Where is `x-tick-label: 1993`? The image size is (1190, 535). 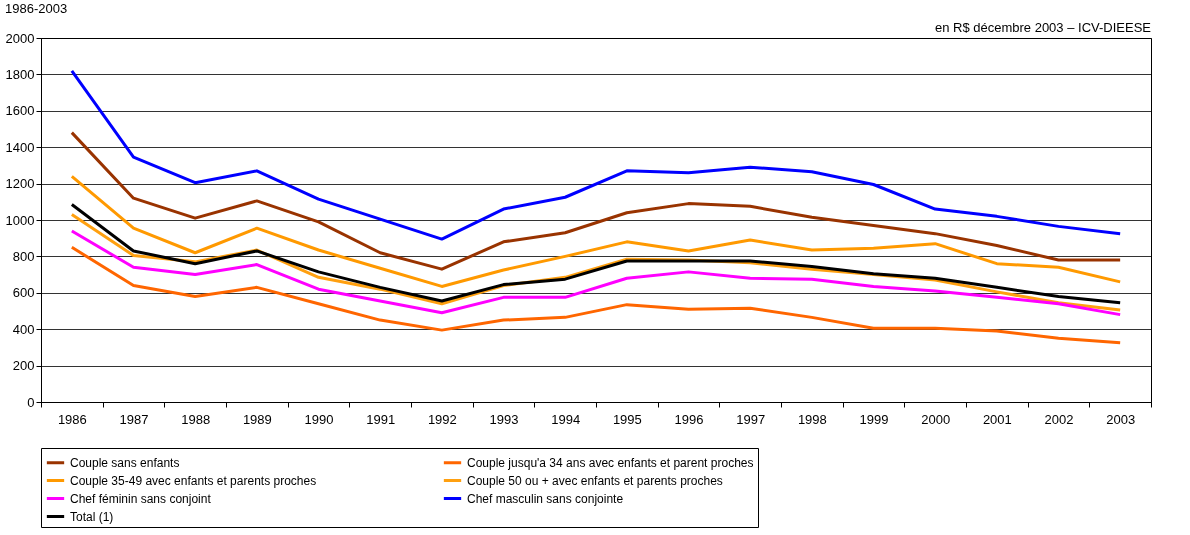 x-tick-label: 1993 is located at coordinates (504, 419).